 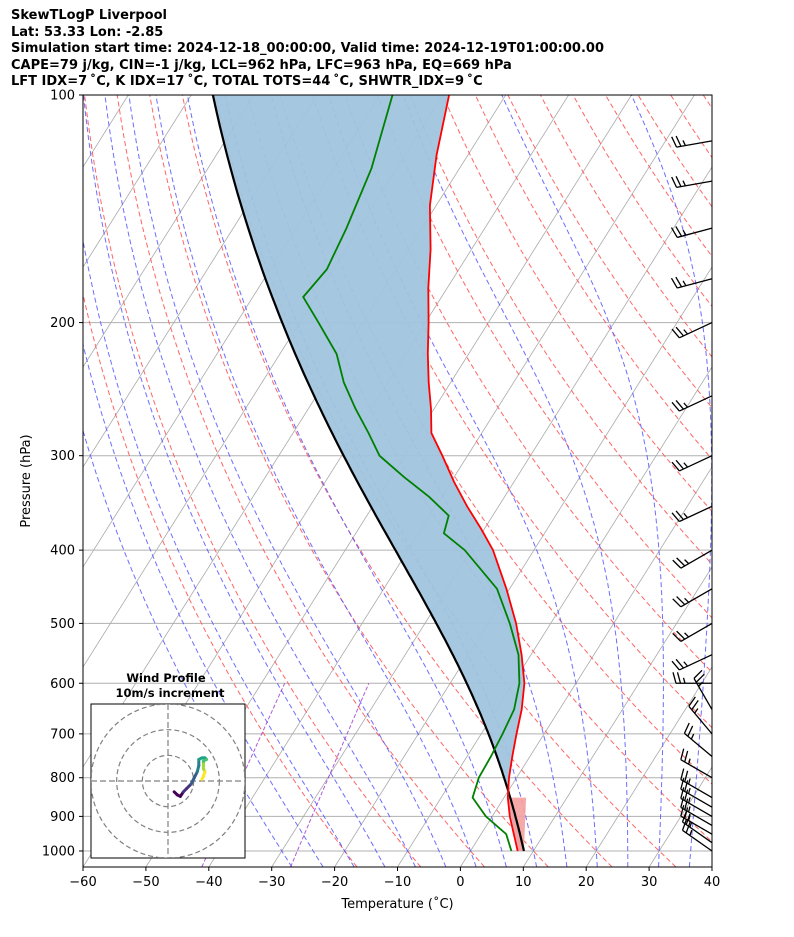 I want to click on y-tick-label: 800, so click(x=62, y=778).